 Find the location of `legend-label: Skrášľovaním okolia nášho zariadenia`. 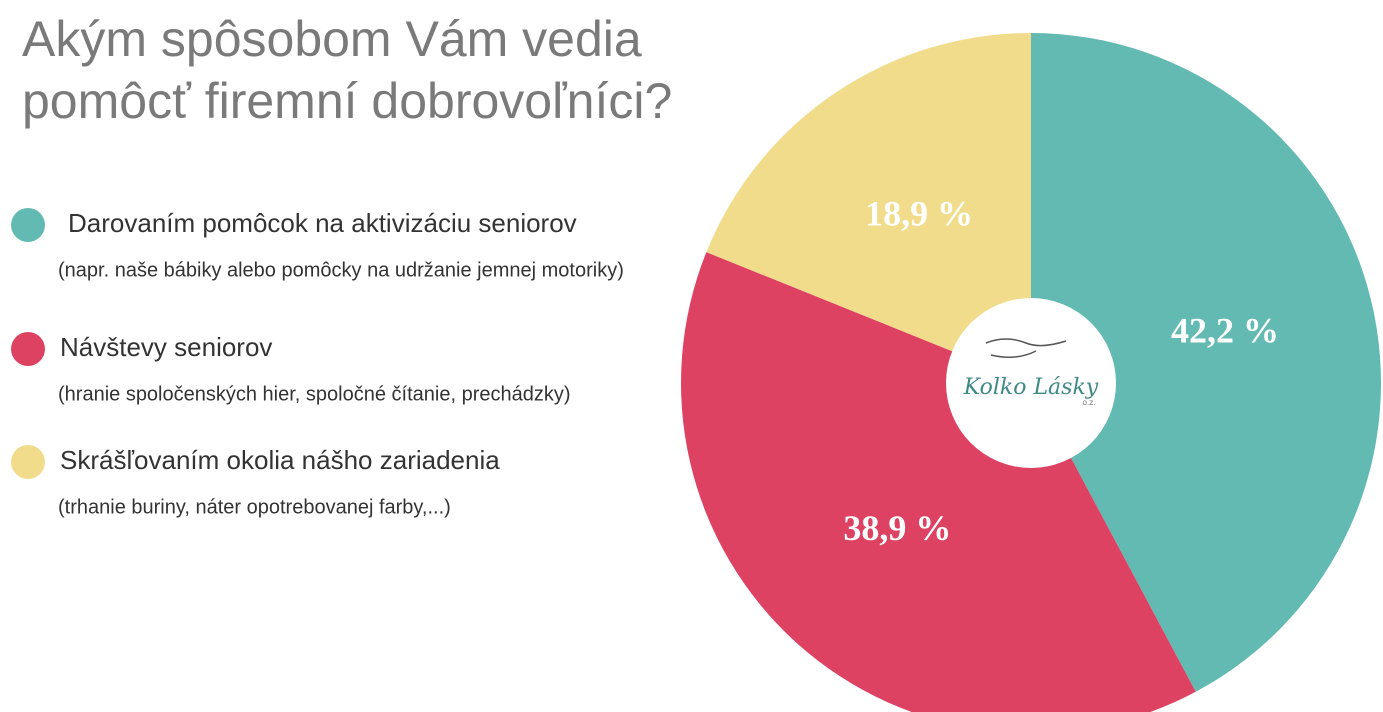

legend-label: Skrášľovaním okolia nášho zariadenia is located at coordinates (280, 460).